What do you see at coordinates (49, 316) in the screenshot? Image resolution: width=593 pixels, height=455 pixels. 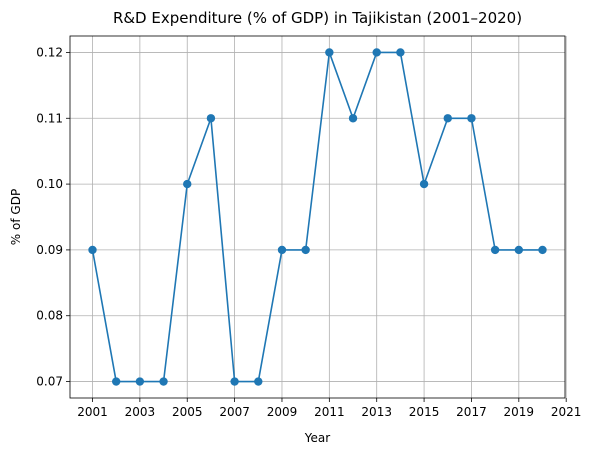 I see `y-tick-label: 0.08` at bounding box center [49, 316].